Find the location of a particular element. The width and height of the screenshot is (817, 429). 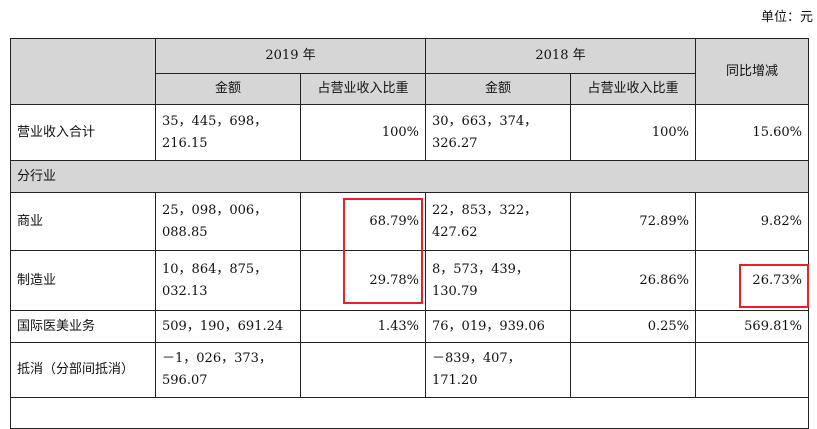

row-label: 制造业 is located at coordinates (83, 280).